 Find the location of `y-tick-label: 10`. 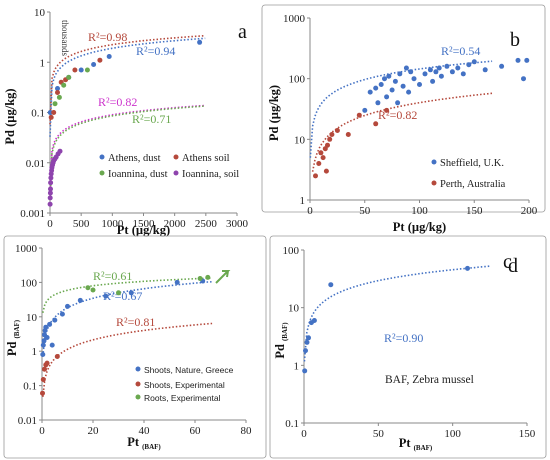

y-tick-label: 10 is located at coordinates (294, 309).